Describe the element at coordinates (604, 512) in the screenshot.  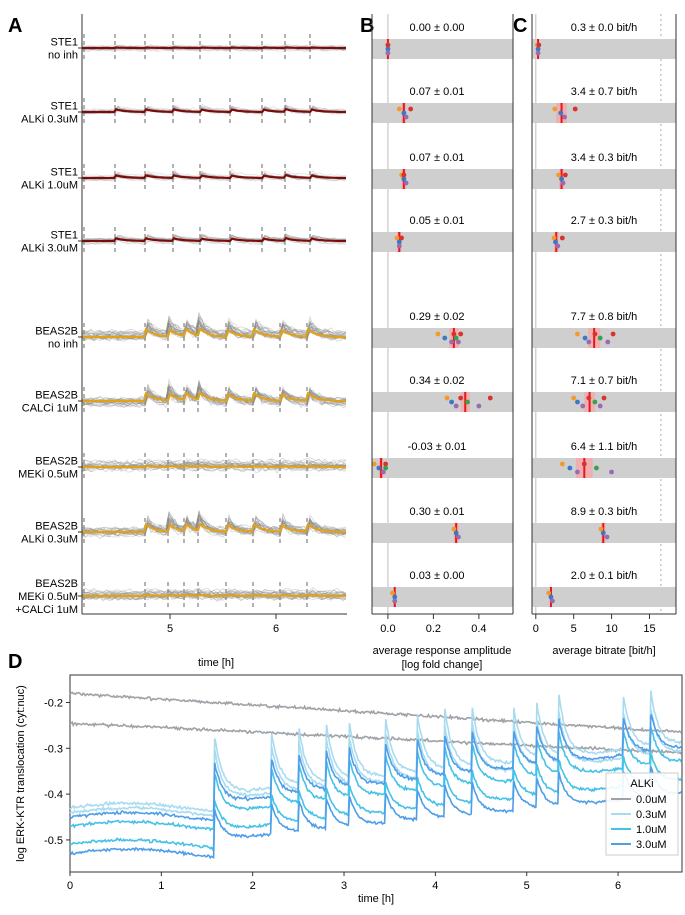
I see `value-label: 8.9 ± 0.3 bit/h` at that location.